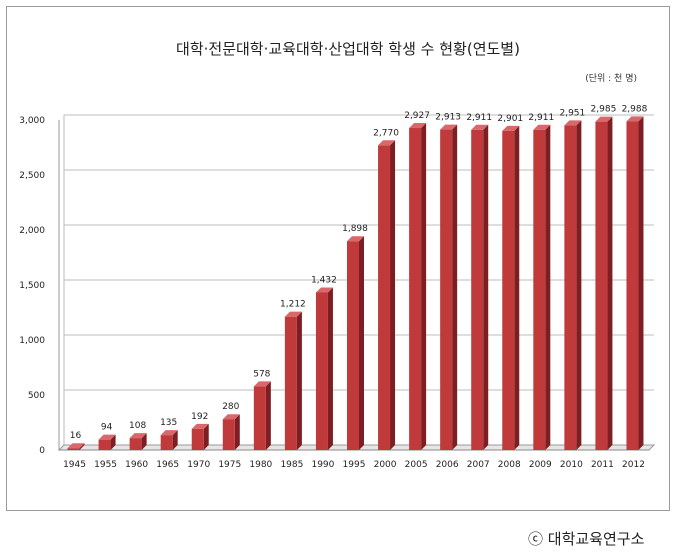 Image resolution: width=683 pixels, height=558 pixels. I want to click on data-label: 2,911, so click(541, 118).